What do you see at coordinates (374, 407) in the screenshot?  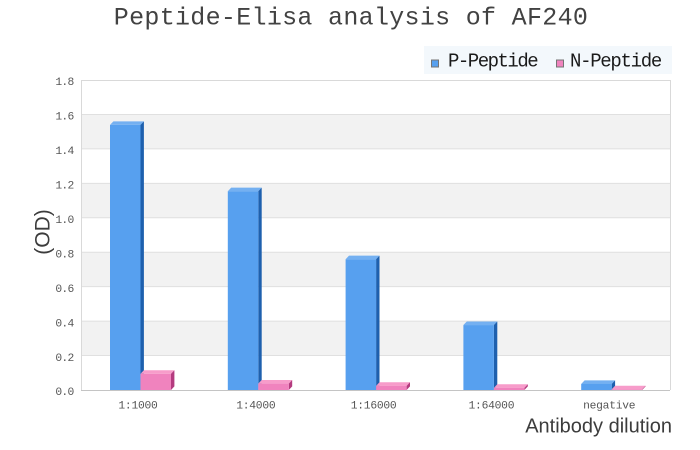 I see `svg-text: 1:16000` at bounding box center [374, 407].